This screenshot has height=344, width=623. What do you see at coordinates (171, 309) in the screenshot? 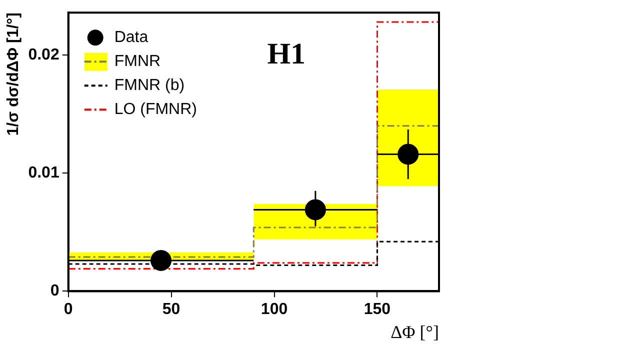
I see `x-tick-label: 50` at bounding box center [171, 309].